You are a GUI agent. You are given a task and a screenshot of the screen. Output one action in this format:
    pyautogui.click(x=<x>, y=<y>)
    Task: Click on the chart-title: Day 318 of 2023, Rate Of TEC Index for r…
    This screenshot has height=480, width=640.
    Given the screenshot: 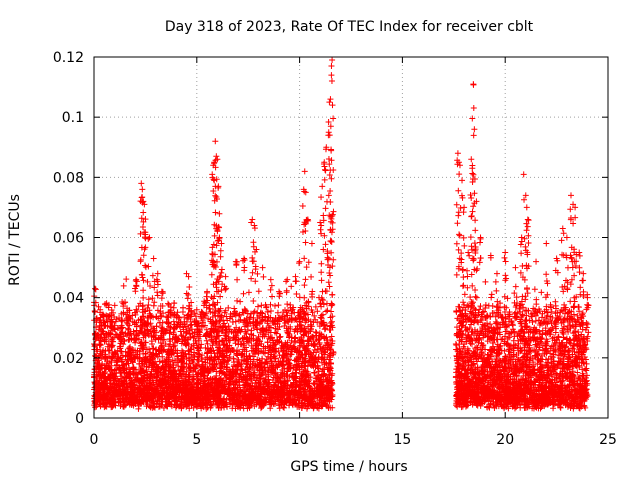 What is the action you would take?
    pyautogui.click(x=349, y=27)
    